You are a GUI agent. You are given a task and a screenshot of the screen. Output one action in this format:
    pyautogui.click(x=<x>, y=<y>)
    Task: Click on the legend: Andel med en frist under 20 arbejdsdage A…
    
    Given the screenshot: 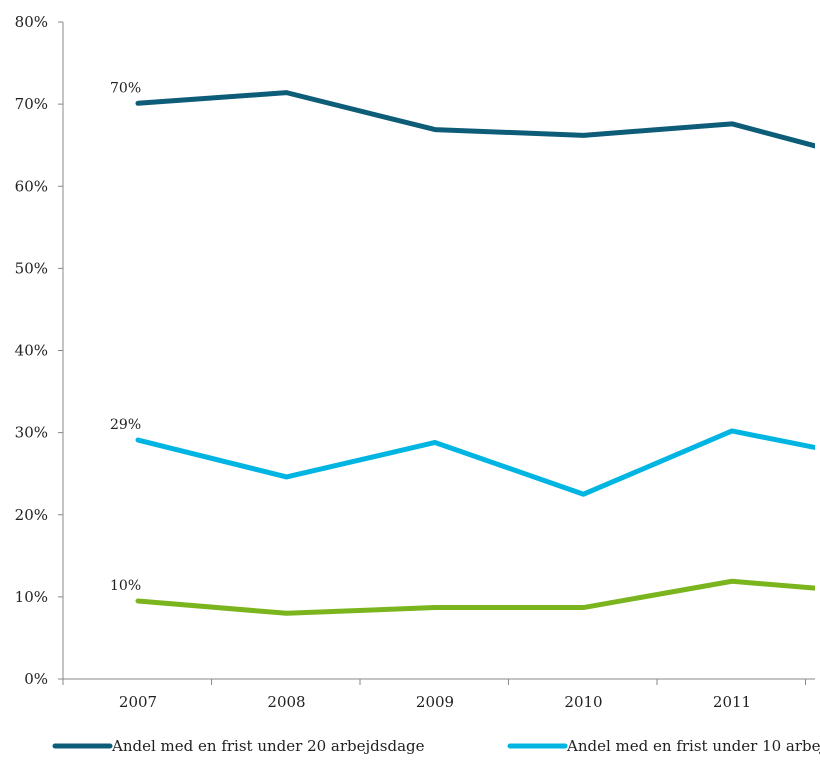 What is the action you would take?
    pyautogui.click(x=436, y=746)
    